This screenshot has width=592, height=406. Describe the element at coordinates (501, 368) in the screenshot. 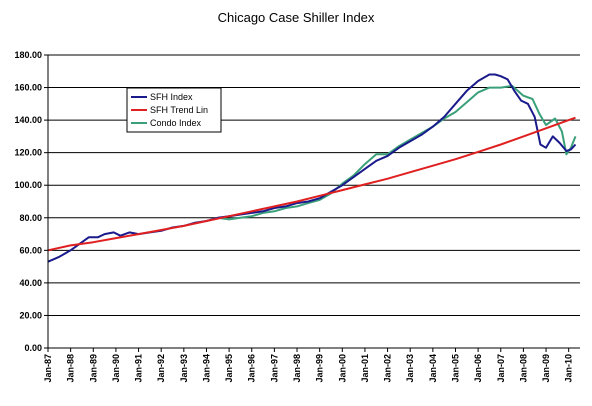

I see `x-tick-label: Jan-07` at that location.